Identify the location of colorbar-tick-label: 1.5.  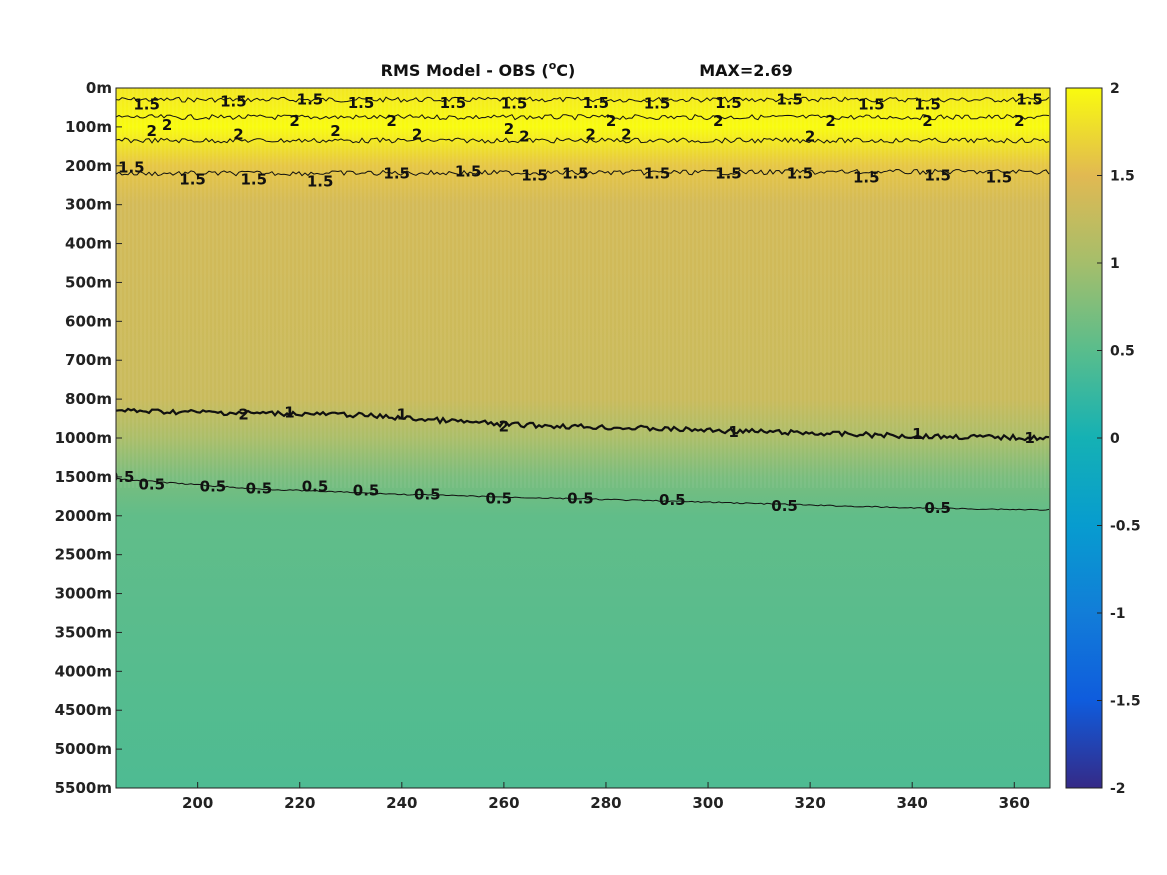
(1122, 177).